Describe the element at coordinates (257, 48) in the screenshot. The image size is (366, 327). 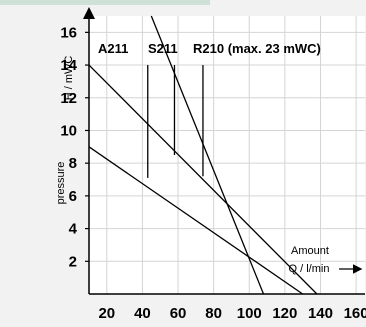
I see `series-label-2: R210 (max. 23 mWC)` at that location.